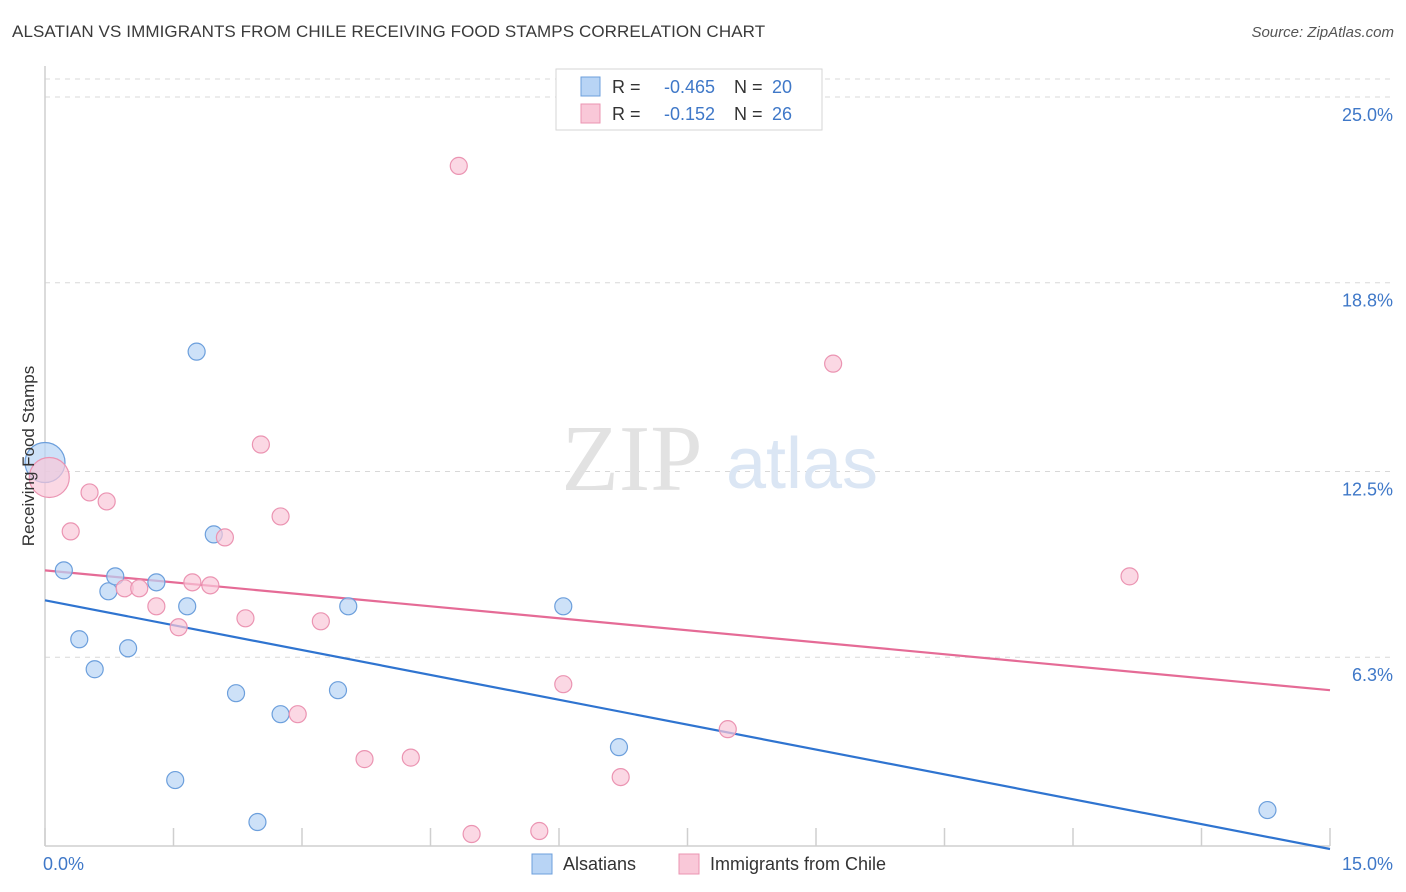 The height and width of the screenshot is (892, 1406). Describe the element at coordinates (689, 114) in the screenshot. I see `stats-r-value-2: -0.152` at that location.